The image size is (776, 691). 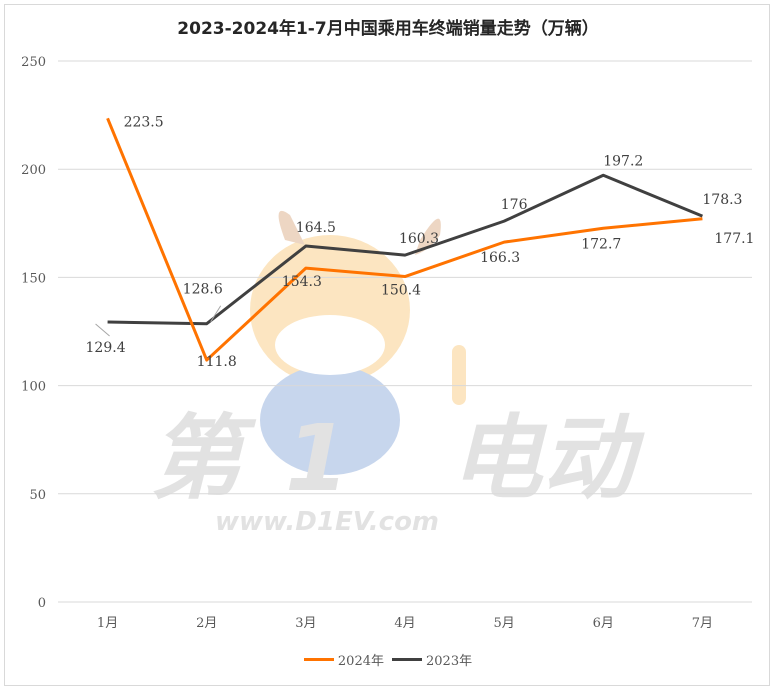 I want to click on y-tick-label: 200, so click(x=33, y=170).